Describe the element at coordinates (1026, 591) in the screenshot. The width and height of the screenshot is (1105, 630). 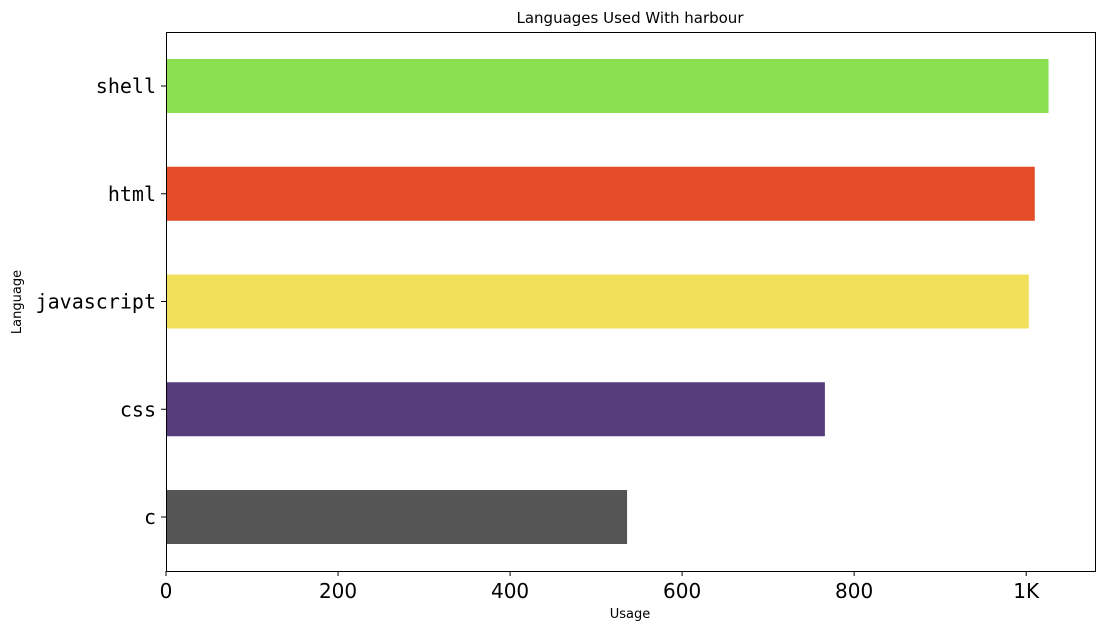
I see `x-tick-label: 1K` at that location.